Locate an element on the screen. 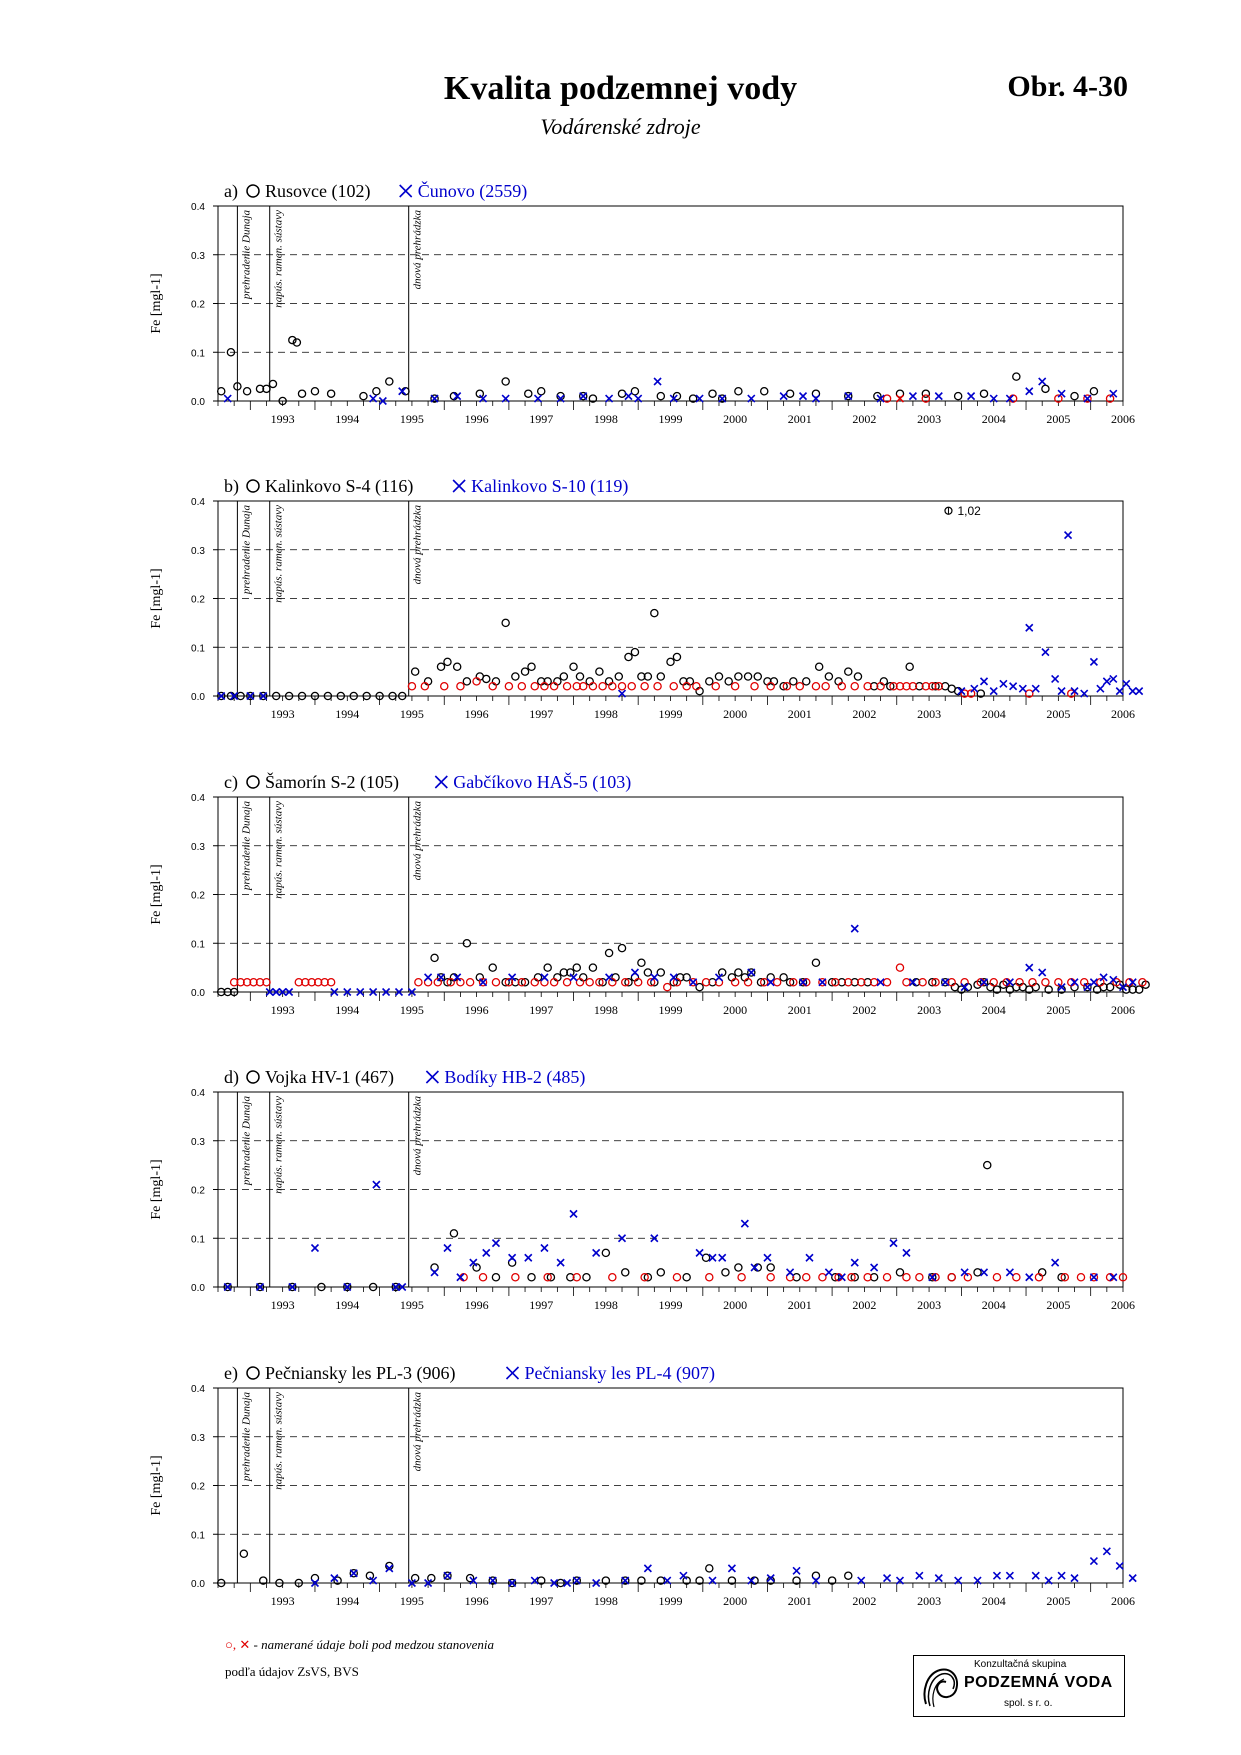 Image resolution: width=1241 pixels, height=1755 pixels. y-tick-label: 0.3 is located at coordinates (198, 1438).